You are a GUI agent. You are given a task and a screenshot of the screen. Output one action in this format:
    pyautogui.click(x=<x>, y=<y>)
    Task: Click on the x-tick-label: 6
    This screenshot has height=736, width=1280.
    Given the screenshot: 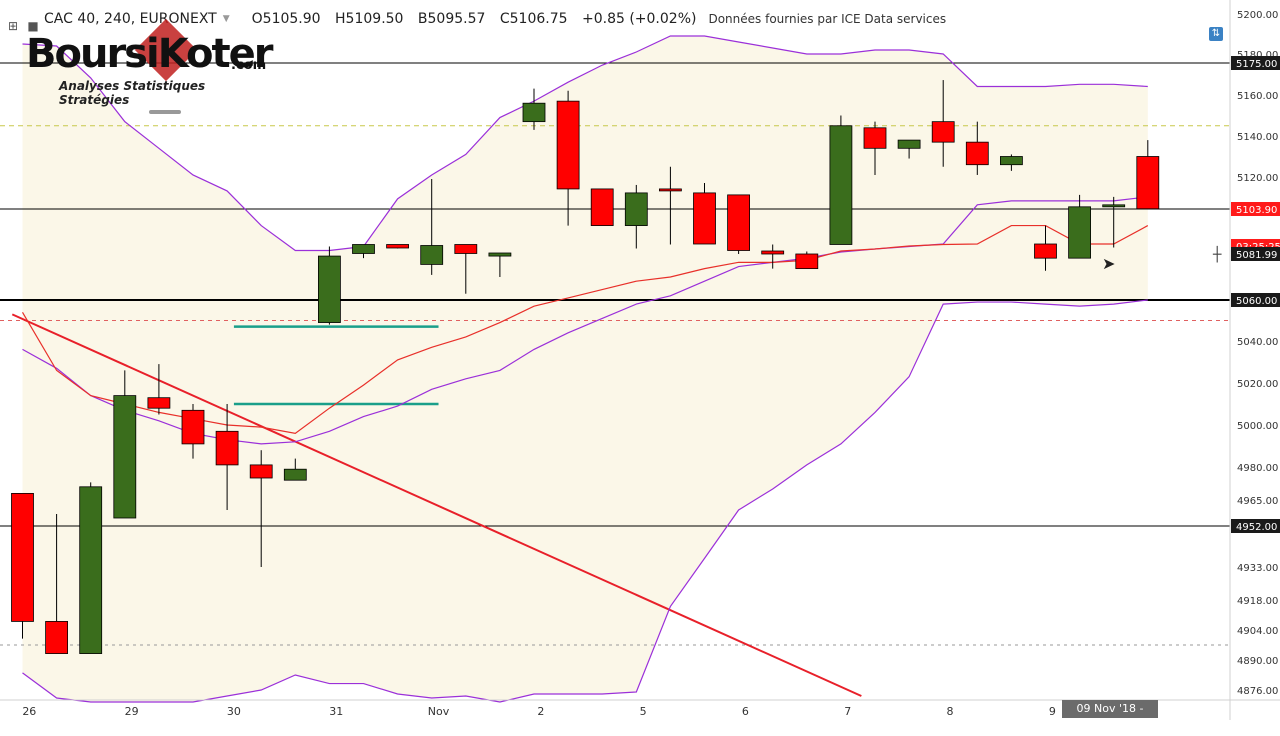 What is the action you would take?
    pyautogui.click(x=745, y=711)
    